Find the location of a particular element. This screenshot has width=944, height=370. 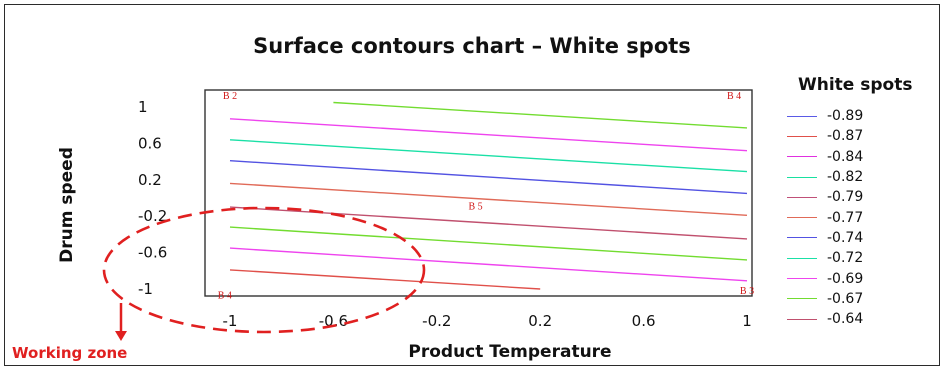

legend-label: -0.72 is located at coordinates (845, 258).